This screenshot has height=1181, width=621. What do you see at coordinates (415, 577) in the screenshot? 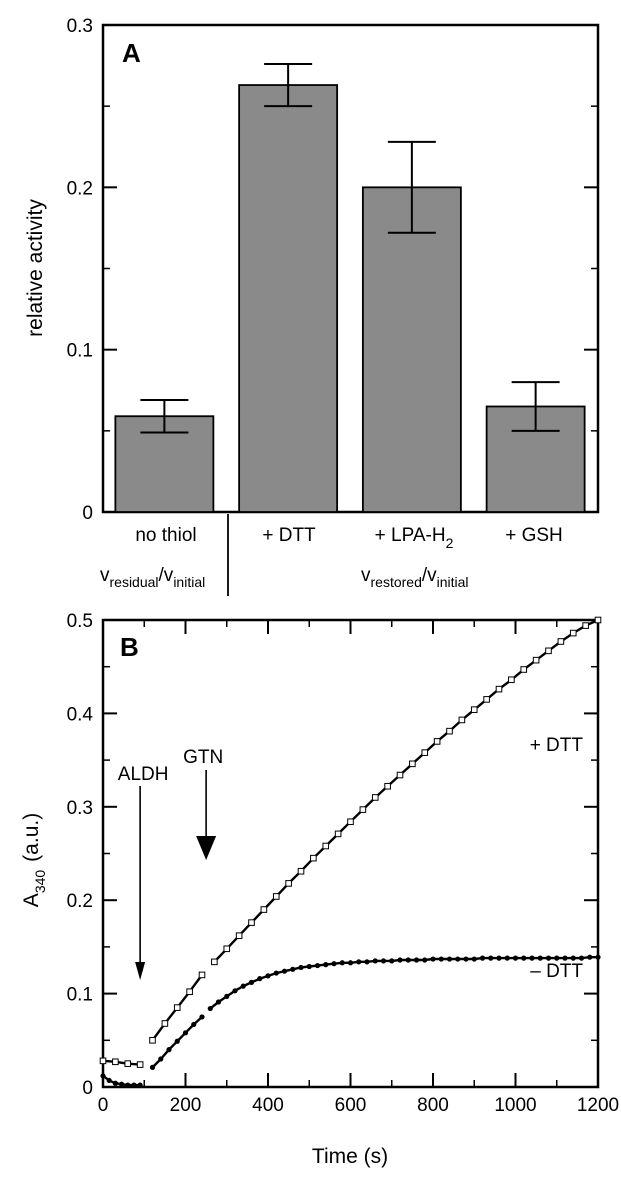
I see `annotation-v-restored-v-initial: vrestored/vinitial` at bounding box center [415, 577].